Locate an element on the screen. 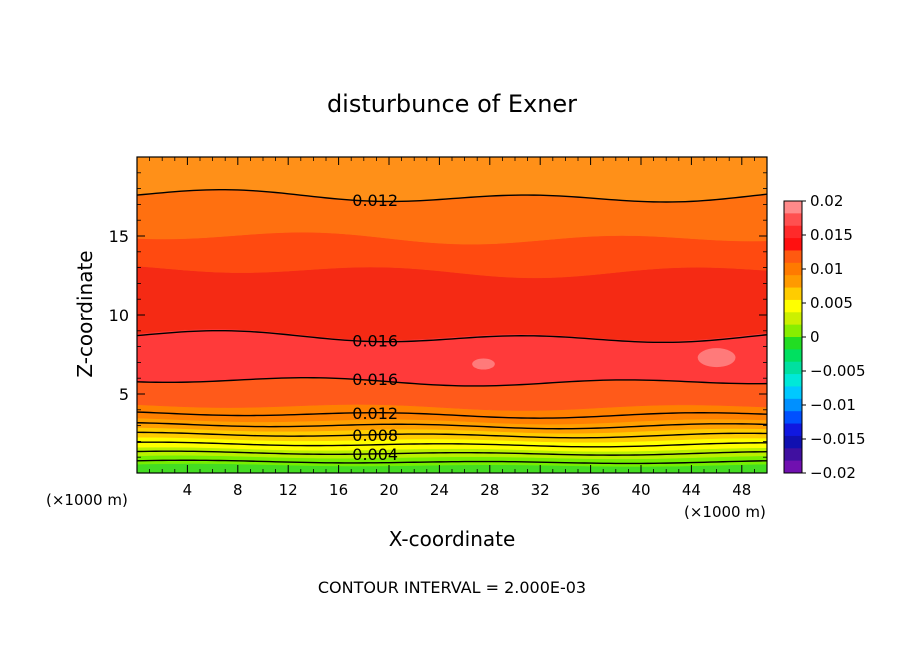  x-tick-label: 40 is located at coordinates (640, 490).